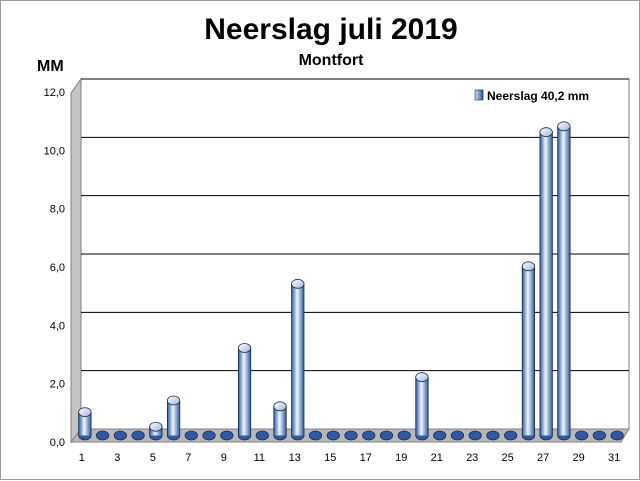  Describe the element at coordinates (349, 458) in the screenshot. I see `x-axis-ticks: 1 3 5 7 9 11 13 15 17 19 21 23 25 27 29 31` at that location.